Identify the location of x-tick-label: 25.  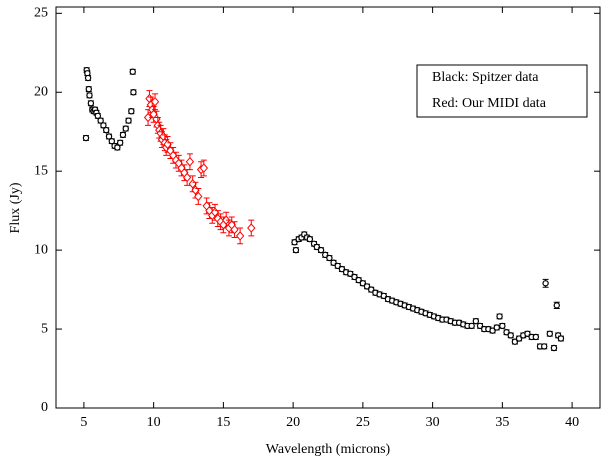
(363, 422).